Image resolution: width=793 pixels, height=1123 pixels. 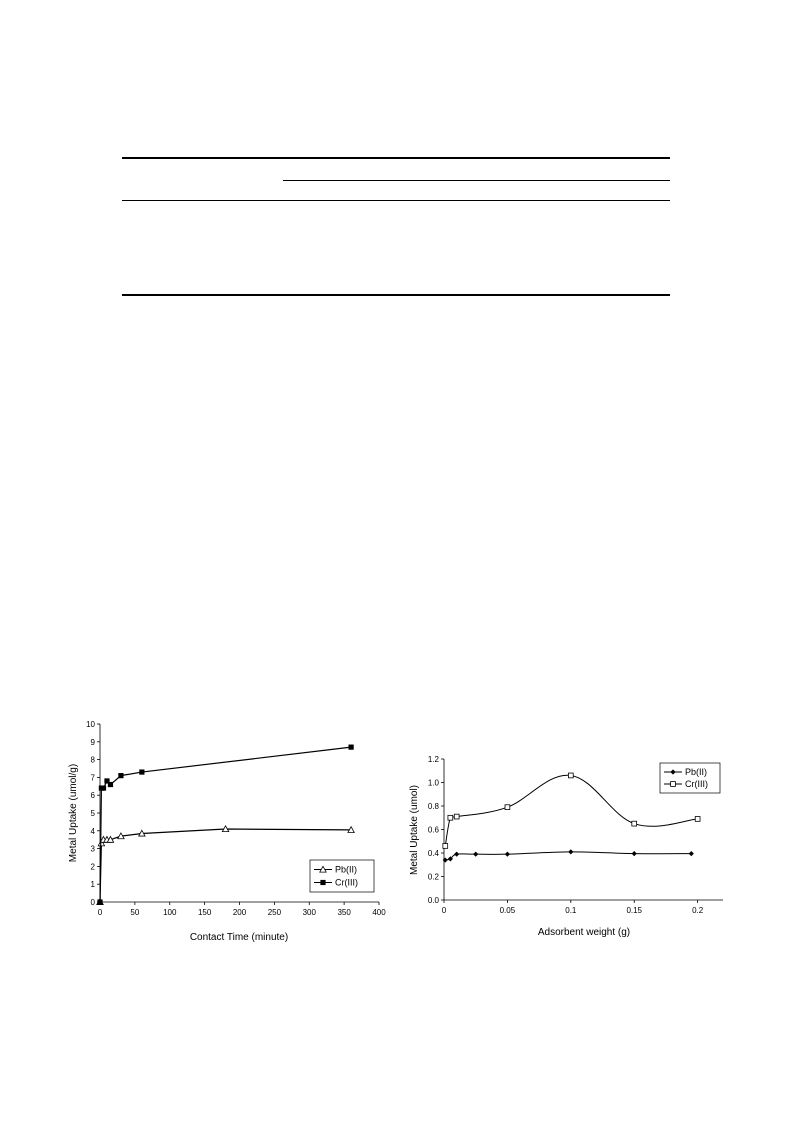 I want to click on pb-ii-series-line, so click(x=568, y=856).